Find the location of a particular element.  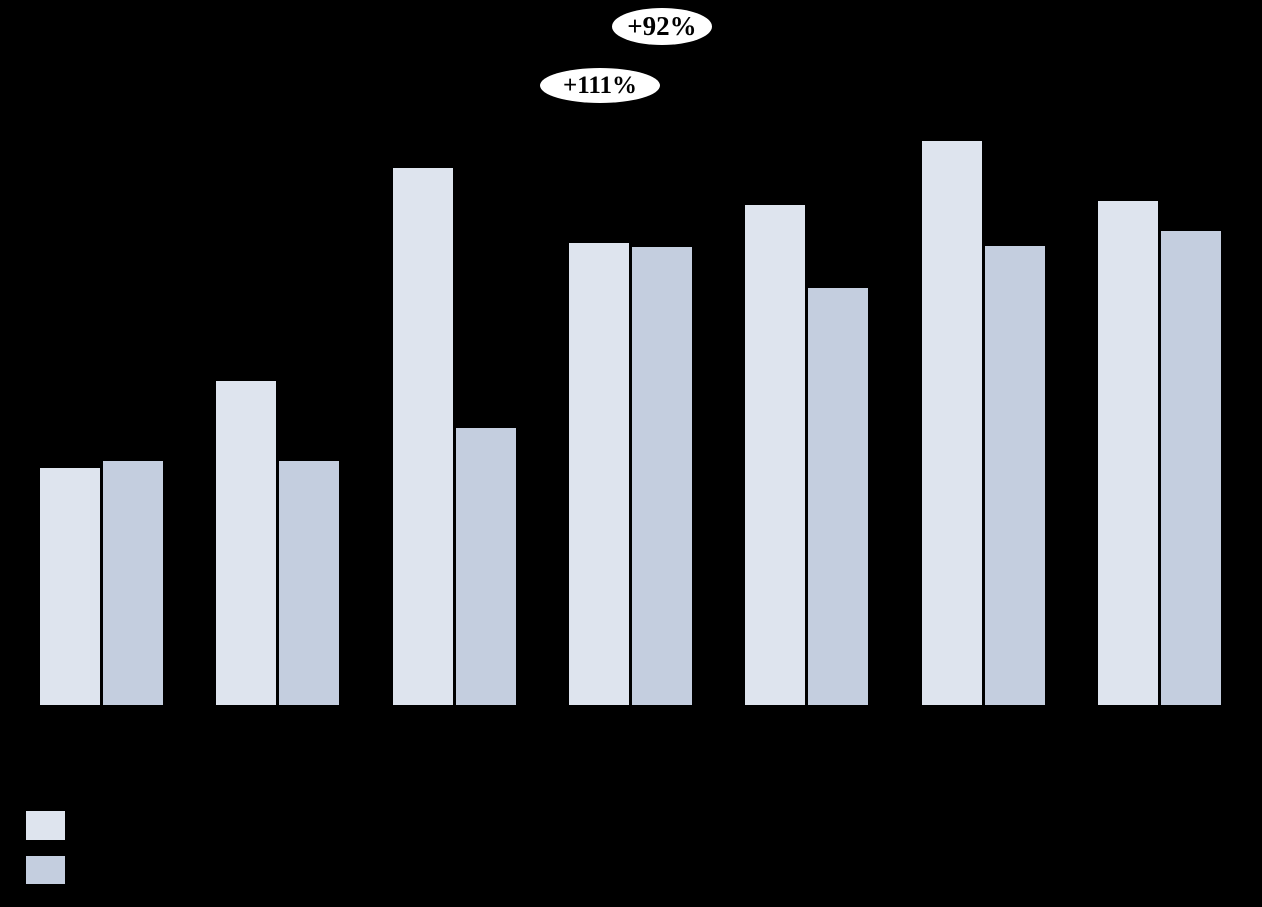

annotation-label-plus-92pct: +92% is located at coordinates (662, 26).